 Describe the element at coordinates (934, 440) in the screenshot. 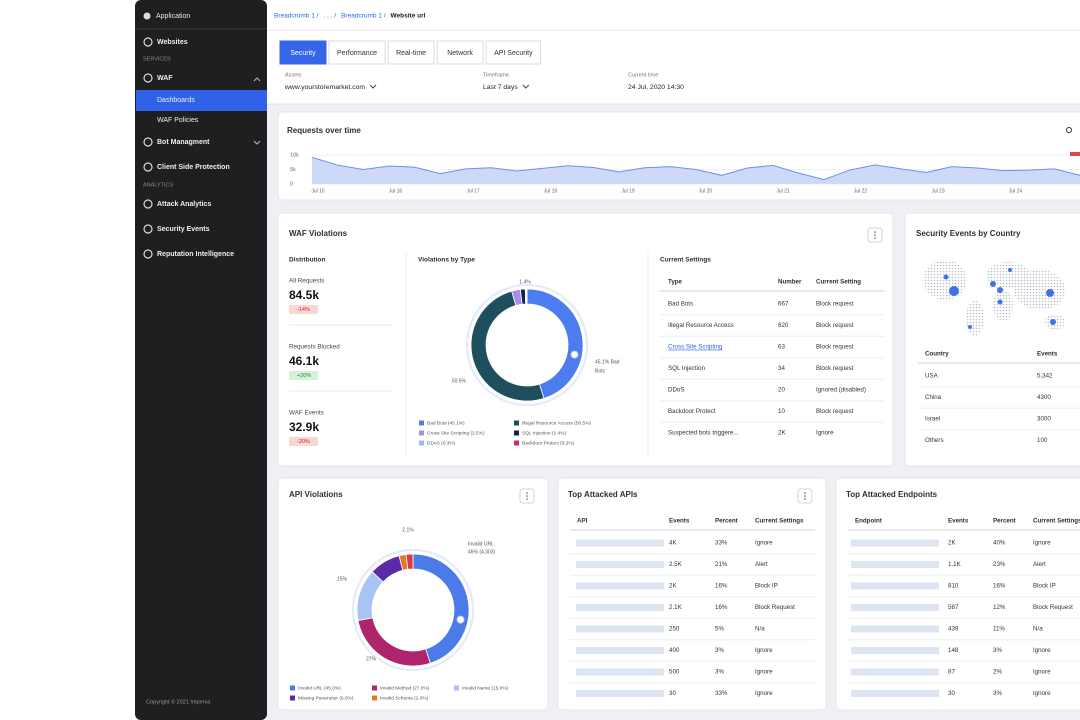

I see `table-cell: Others` at that location.